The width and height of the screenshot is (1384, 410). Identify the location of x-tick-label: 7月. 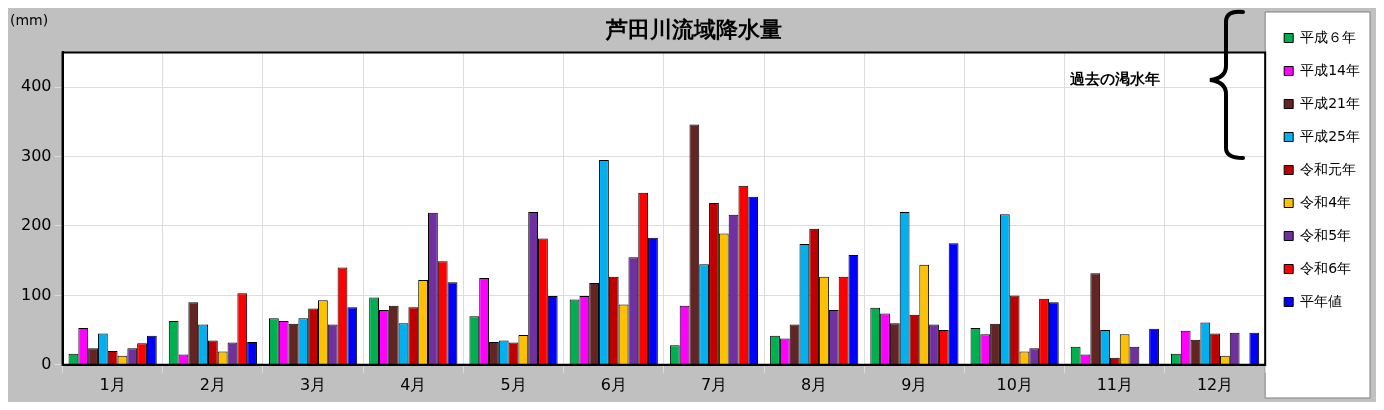
(714, 384).